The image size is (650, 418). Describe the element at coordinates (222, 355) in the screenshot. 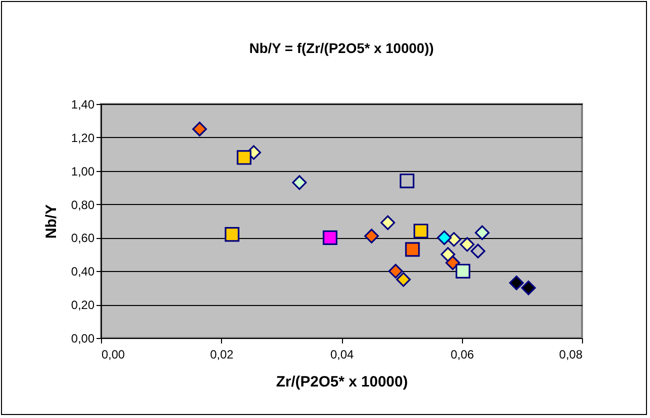

I see `x-tick-label: 0,02` at that location.